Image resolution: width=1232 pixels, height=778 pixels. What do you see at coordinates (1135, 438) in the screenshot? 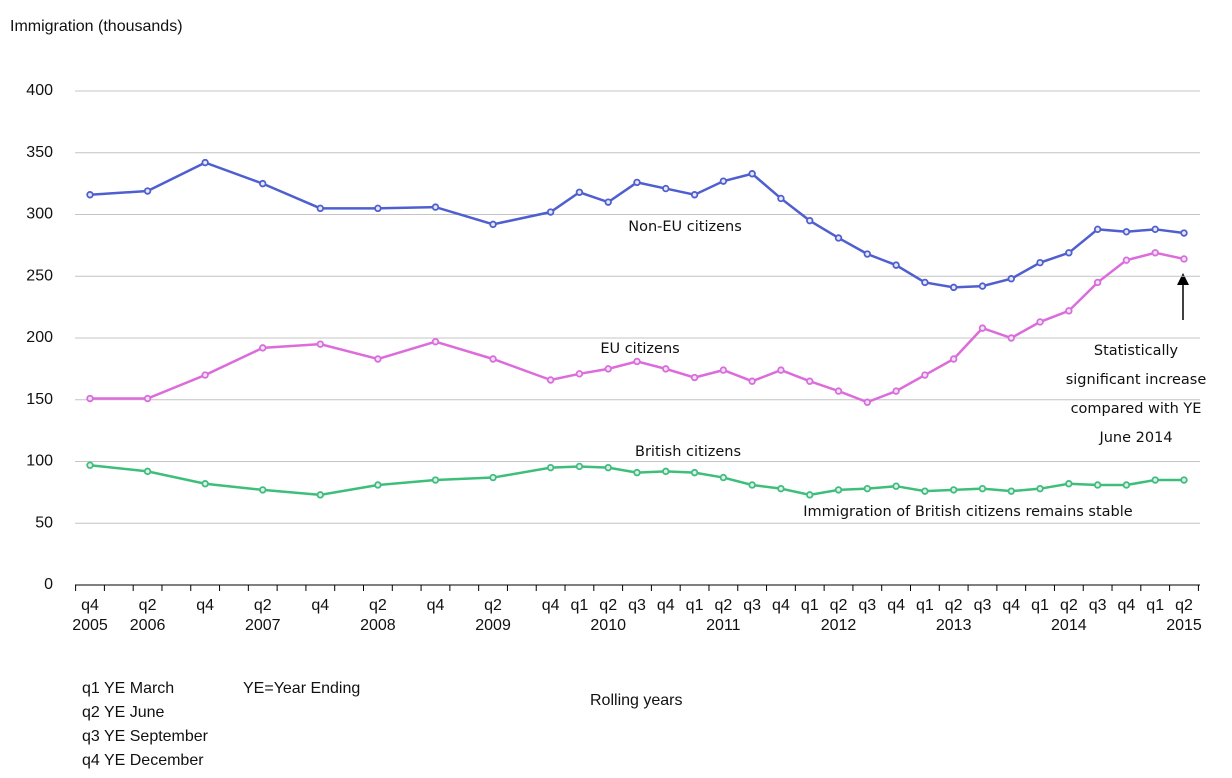
I see `annotation: June 2014` at bounding box center [1135, 438].